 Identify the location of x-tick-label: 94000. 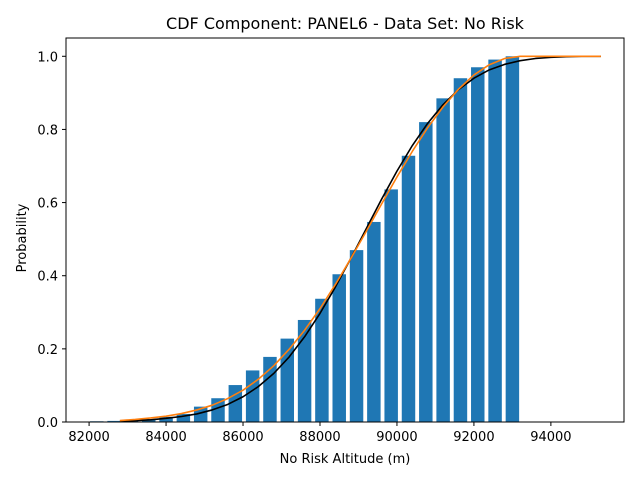
(550, 437).